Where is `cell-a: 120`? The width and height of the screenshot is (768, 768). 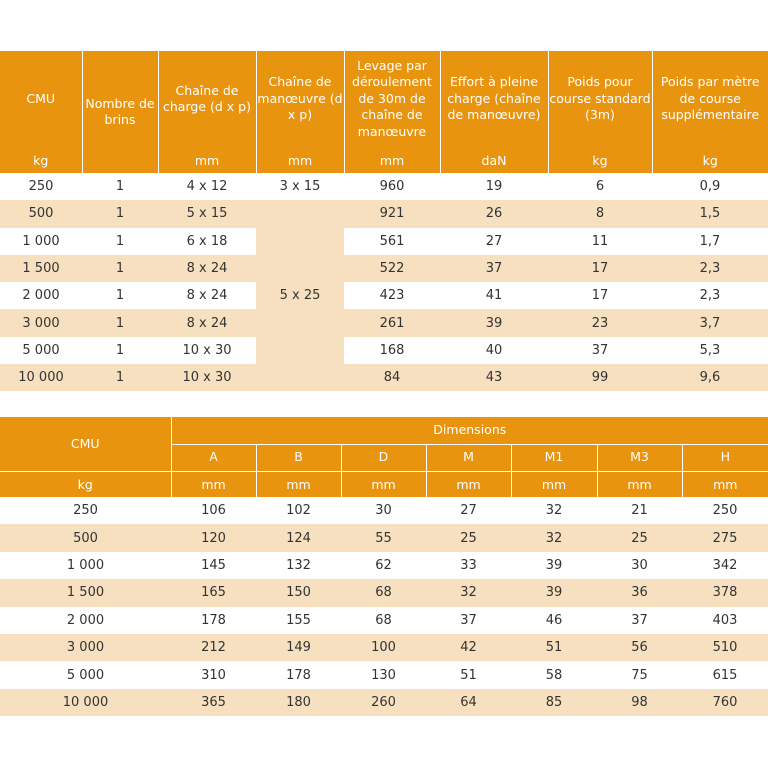
cell-a: 120 is located at coordinates (213, 538).